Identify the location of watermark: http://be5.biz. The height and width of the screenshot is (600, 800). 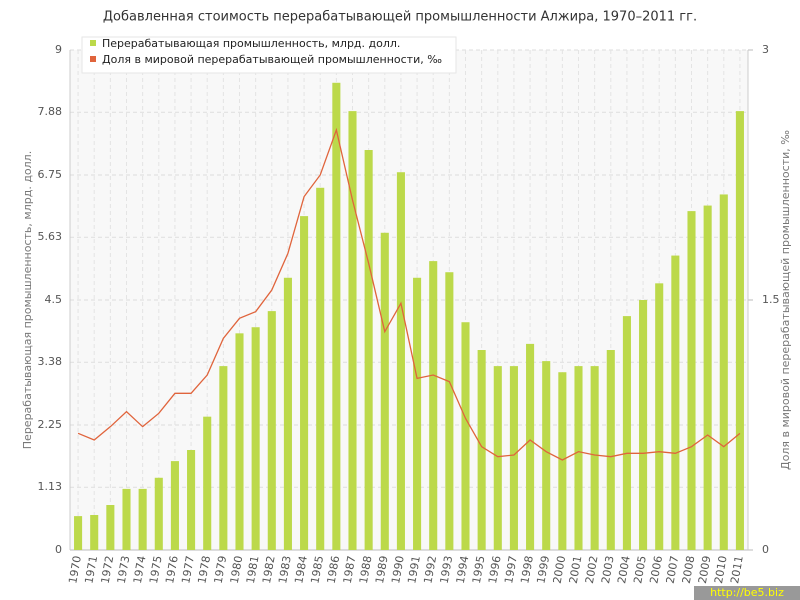
(747, 592).